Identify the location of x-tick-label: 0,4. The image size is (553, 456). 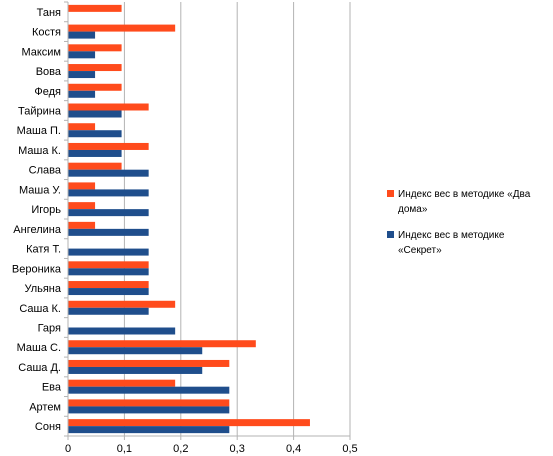
(293, 449).